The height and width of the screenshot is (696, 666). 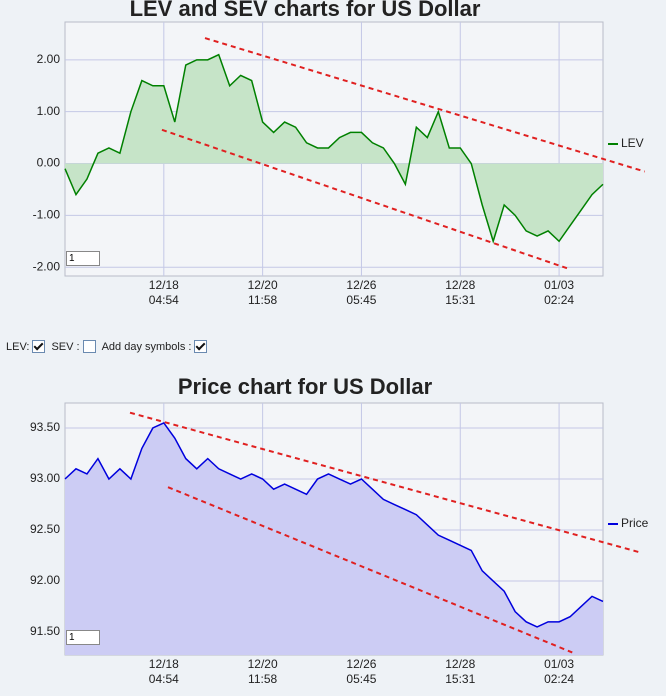 I want to click on legend-label: Price, so click(x=635, y=523).